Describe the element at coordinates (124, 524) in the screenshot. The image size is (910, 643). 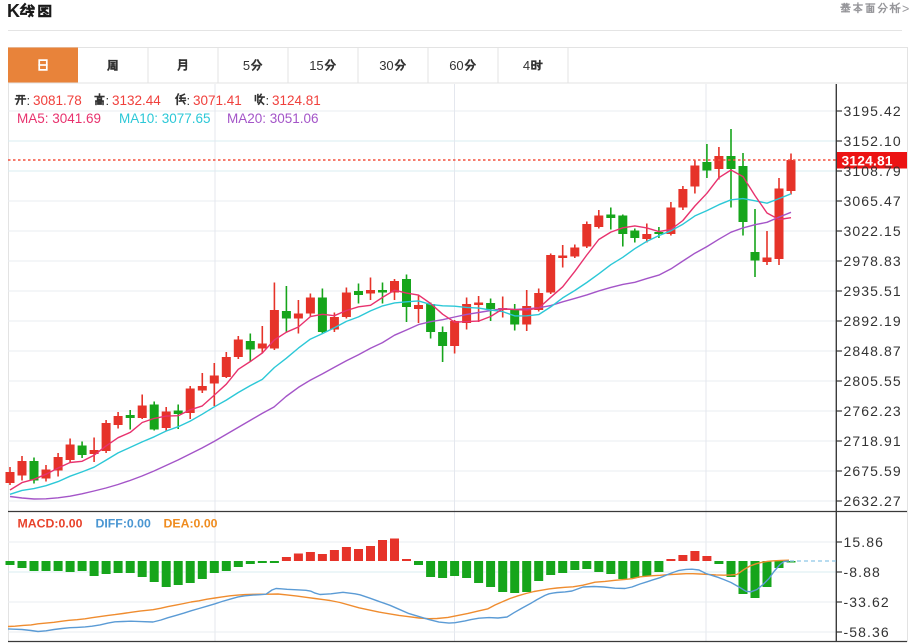
I see `svg-text: DIFF:0.00` at that location.